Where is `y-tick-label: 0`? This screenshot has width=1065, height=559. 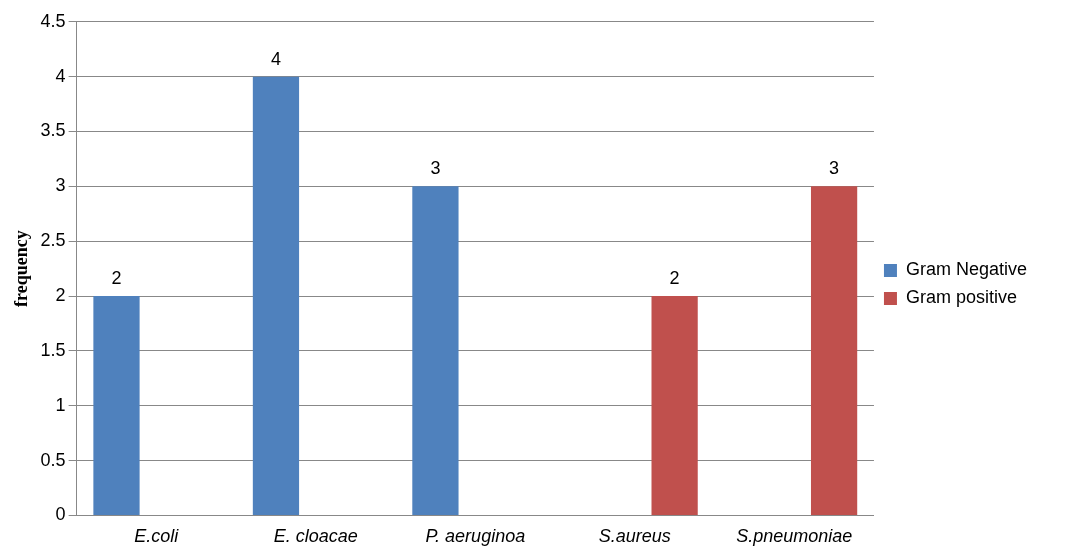 y-tick-label: 0 is located at coordinates (60, 514).